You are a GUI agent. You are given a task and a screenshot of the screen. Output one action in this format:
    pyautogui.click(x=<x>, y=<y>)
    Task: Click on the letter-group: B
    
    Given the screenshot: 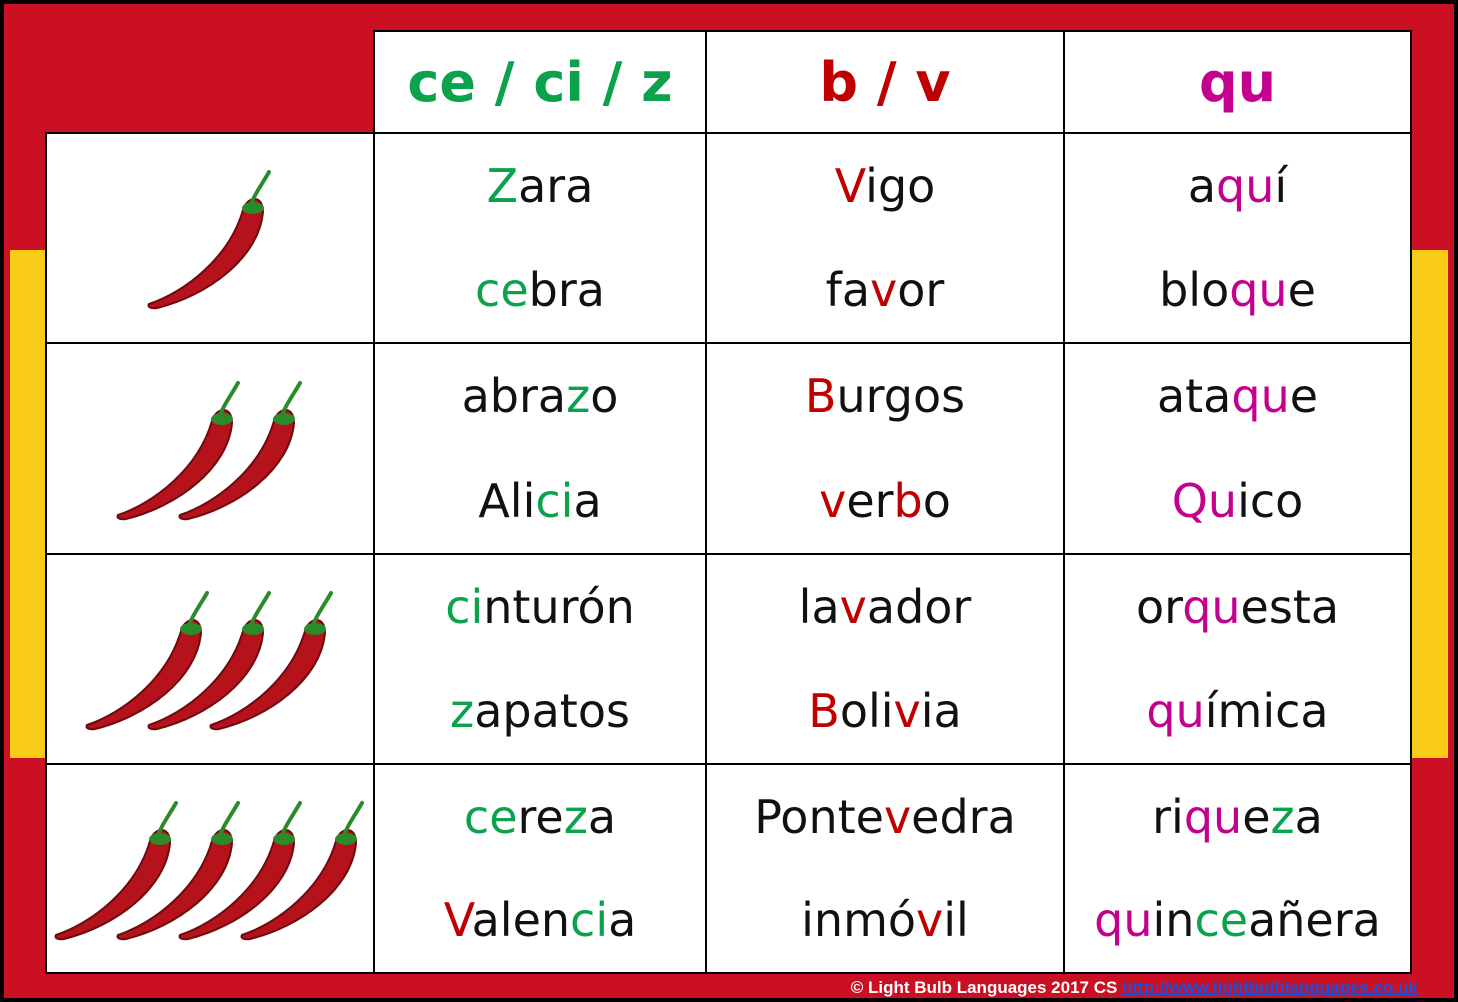 What is the action you would take?
    pyautogui.click(x=820, y=396)
    